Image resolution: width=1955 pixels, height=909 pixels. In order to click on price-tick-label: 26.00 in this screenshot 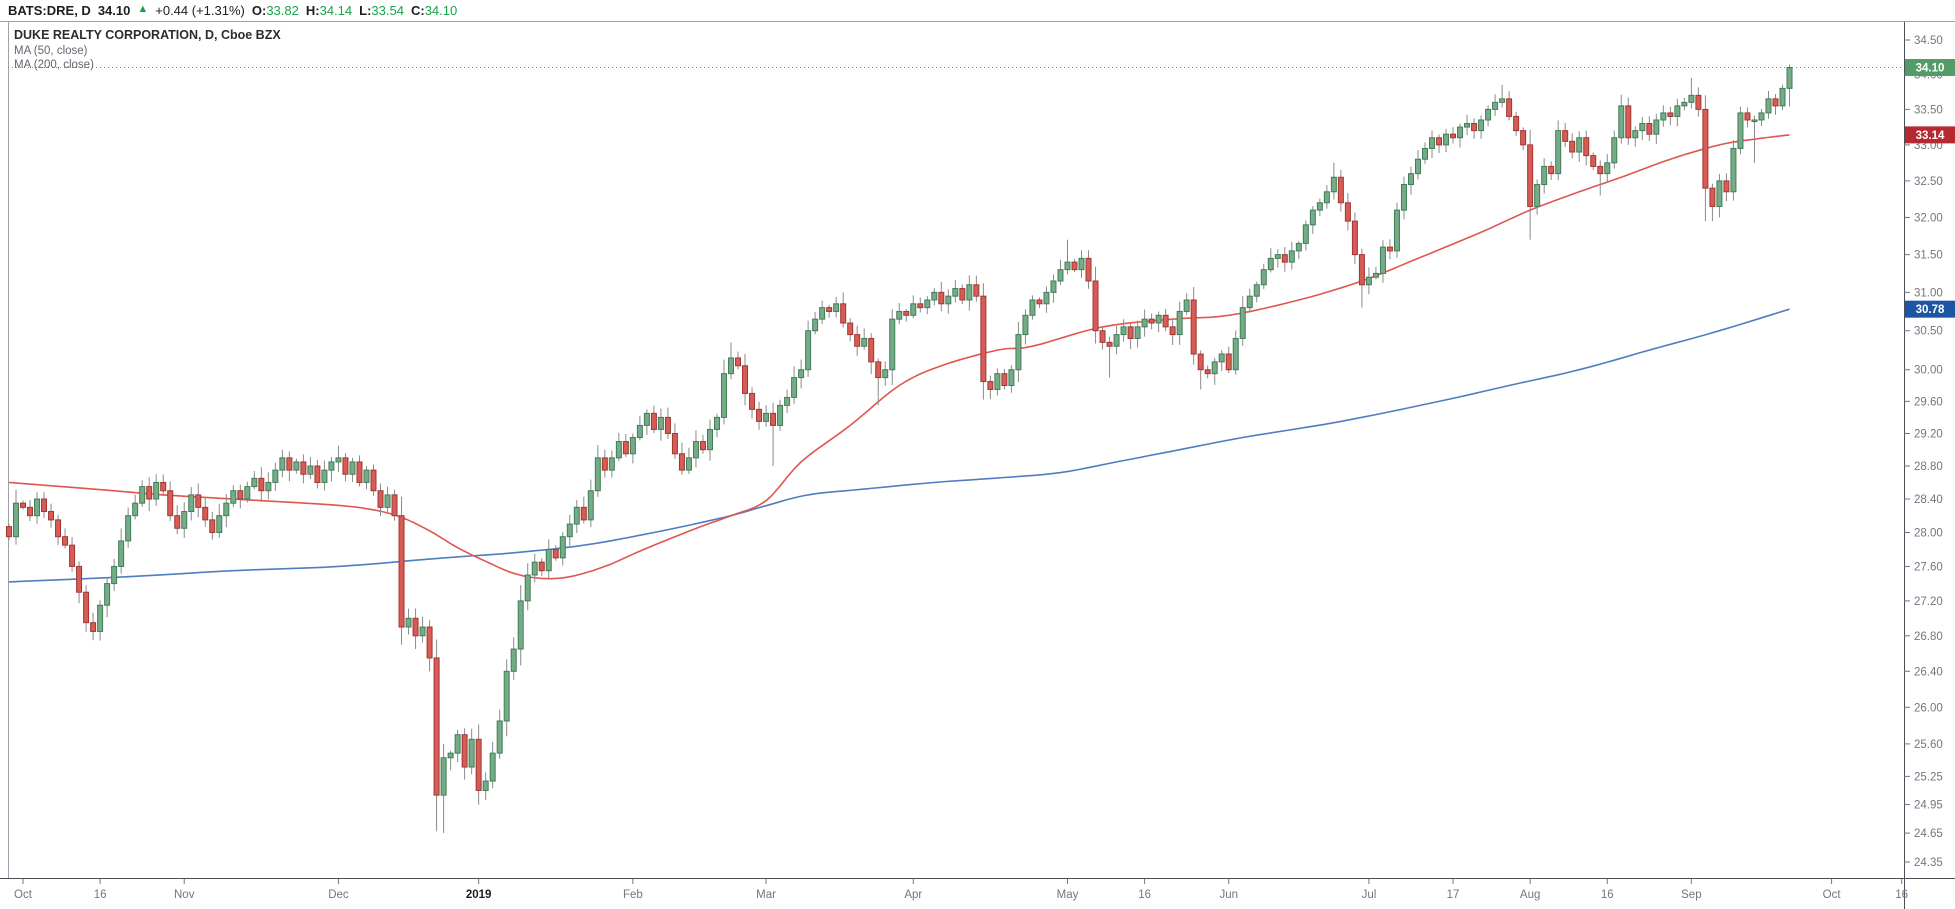, I will do `click(1928, 708)`.